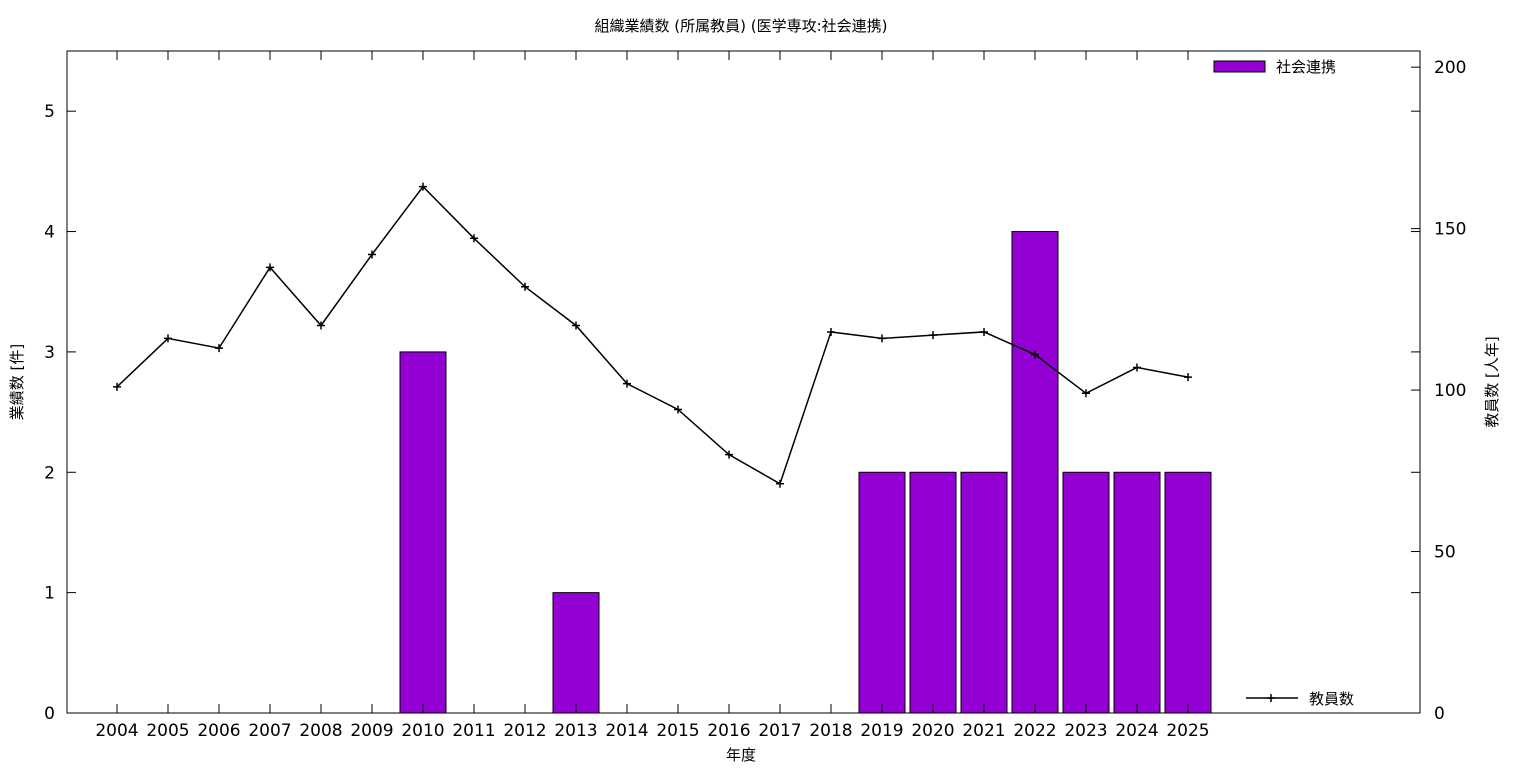  I want to click on line-point-2005, so click(168, 338).